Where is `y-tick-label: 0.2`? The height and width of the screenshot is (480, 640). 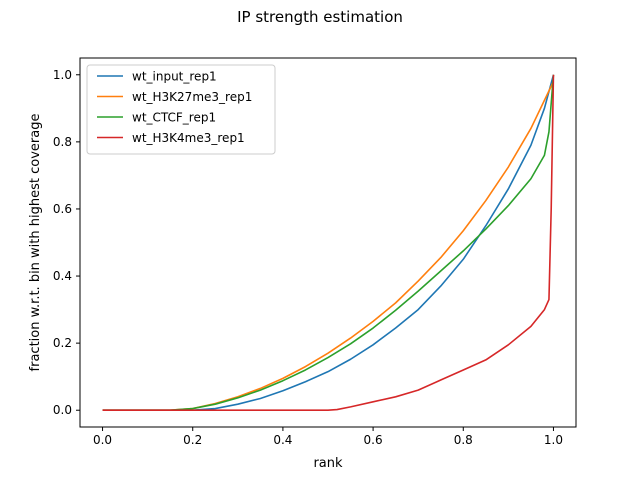 y-tick-label: 0.2 is located at coordinates (62, 343).